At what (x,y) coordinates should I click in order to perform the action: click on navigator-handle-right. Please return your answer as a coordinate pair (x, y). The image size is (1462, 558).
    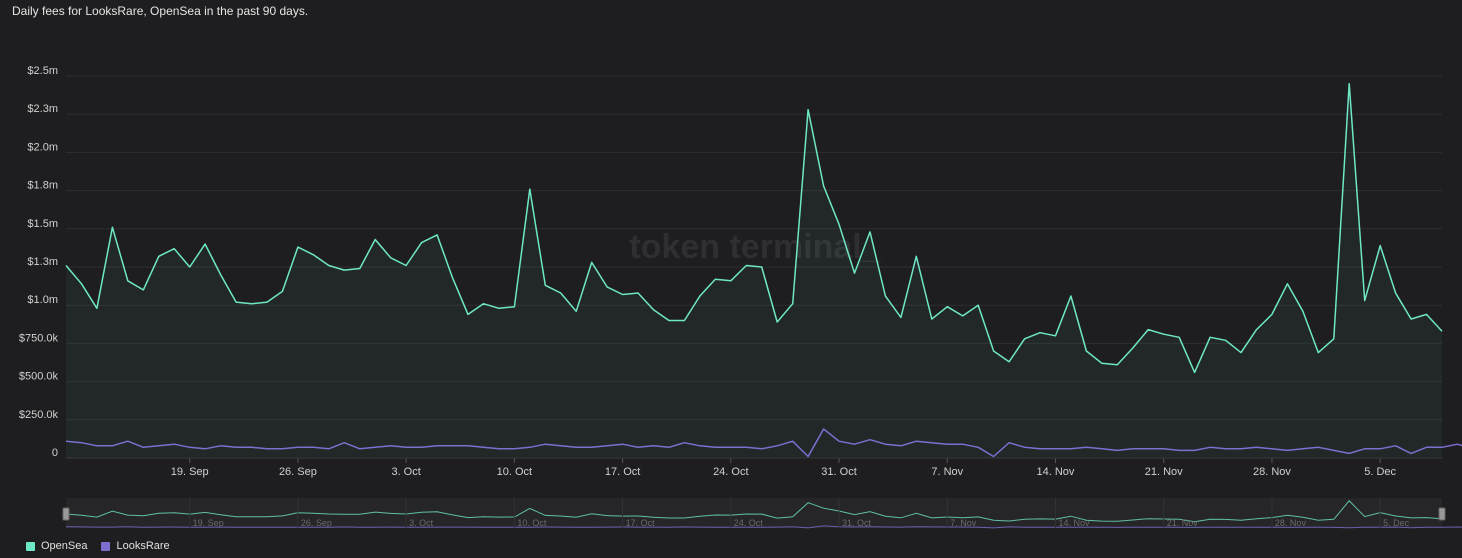
    Looking at the image, I should click on (1442, 514).